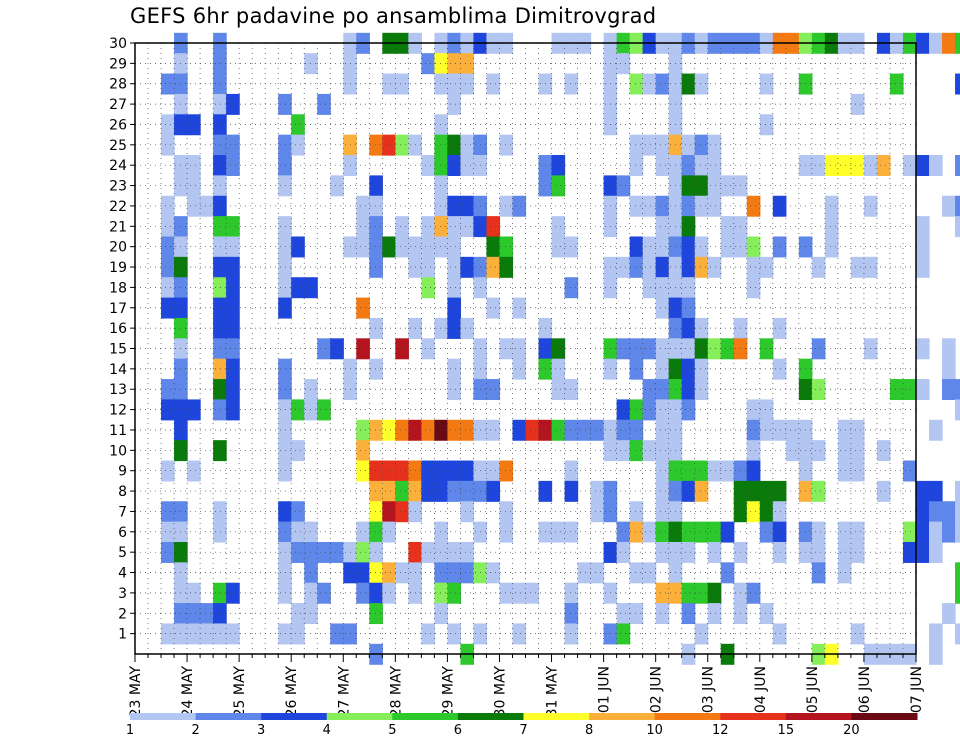 Image resolution: width=960 pixels, height=742 pixels. What do you see at coordinates (605, 689) in the screenshot?
I see `x-tick-label: 01 JUN` at bounding box center [605, 689].